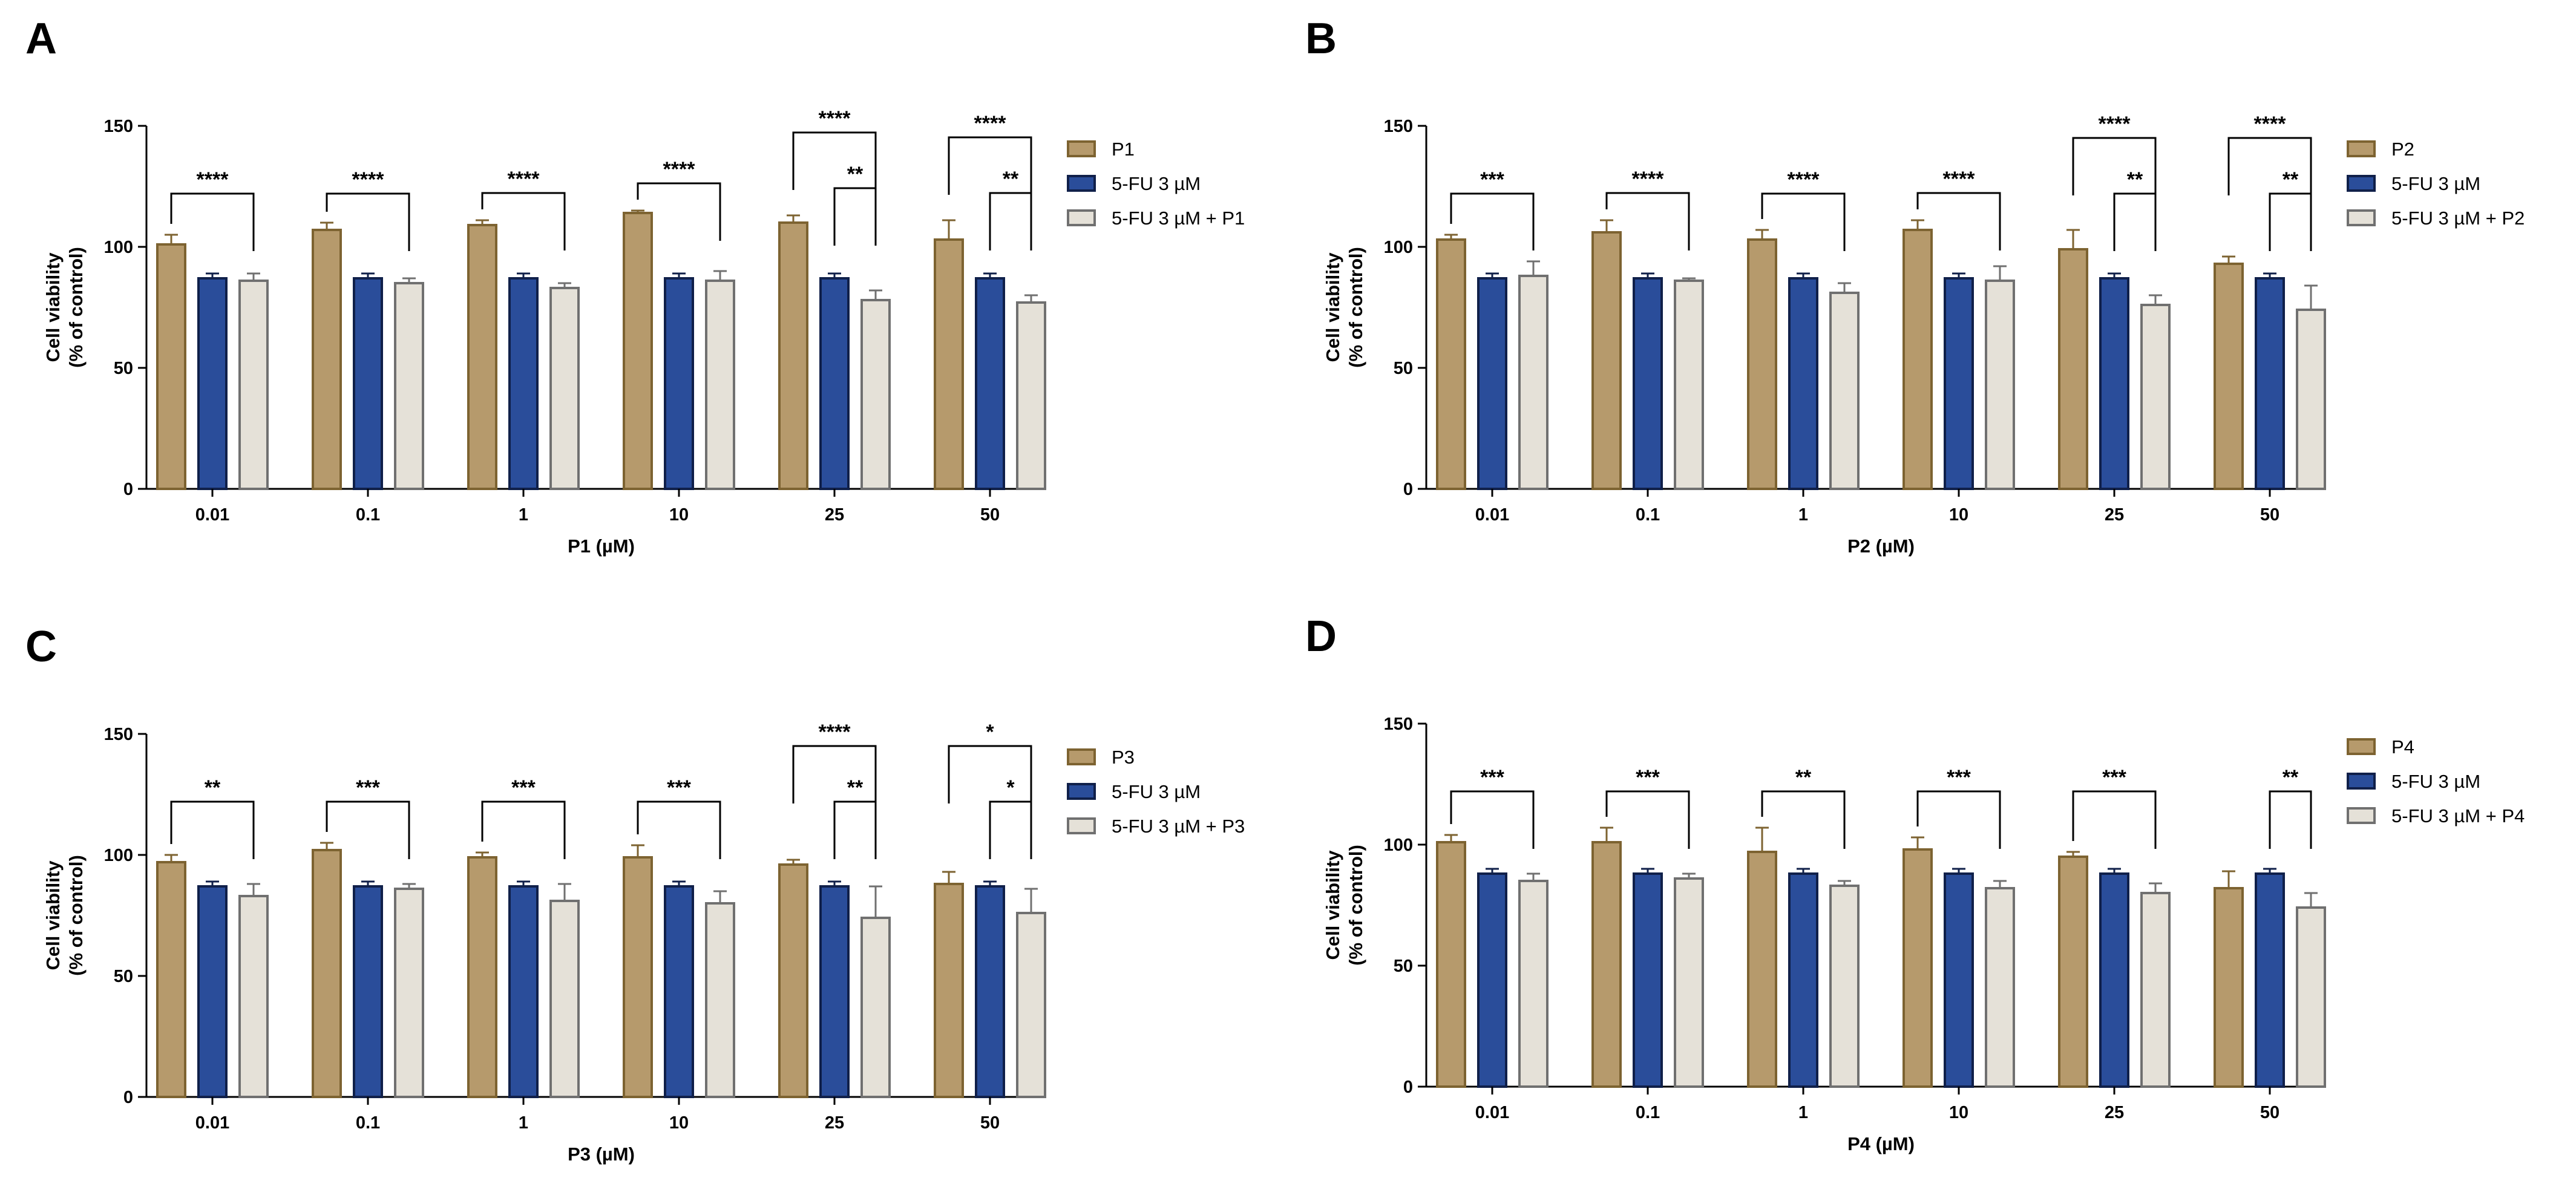 Image resolution: width=2576 pixels, height=1201 pixels. What do you see at coordinates (1344, 905) in the screenshot?
I see `y-axis-title: Cell viability (% of control)` at bounding box center [1344, 905].